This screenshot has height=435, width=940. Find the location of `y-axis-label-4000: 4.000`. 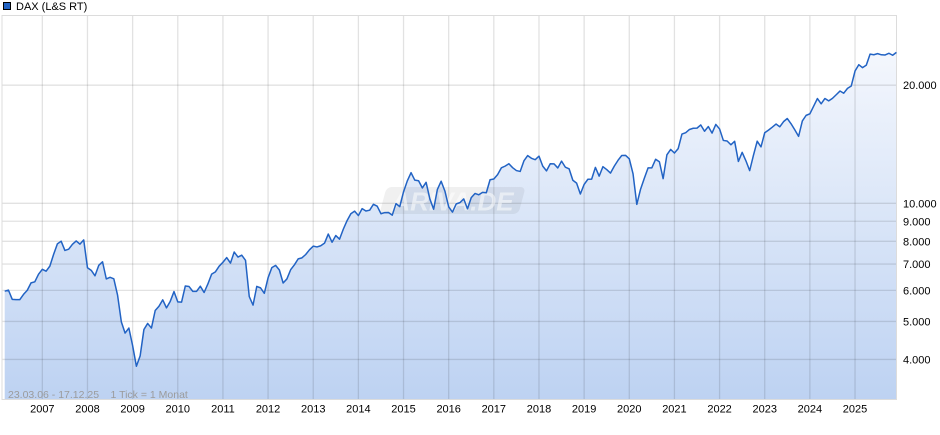

y-axis-label-4000: 4.000 is located at coordinates (917, 360).